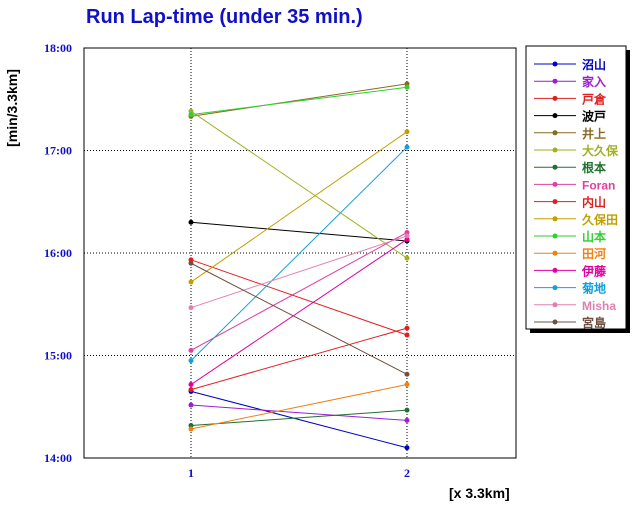 This screenshot has height=508, width=636. Describe the element at coordinates (58, 48) in the screenshot. I see `y-tick-label: 18:00` at that location.